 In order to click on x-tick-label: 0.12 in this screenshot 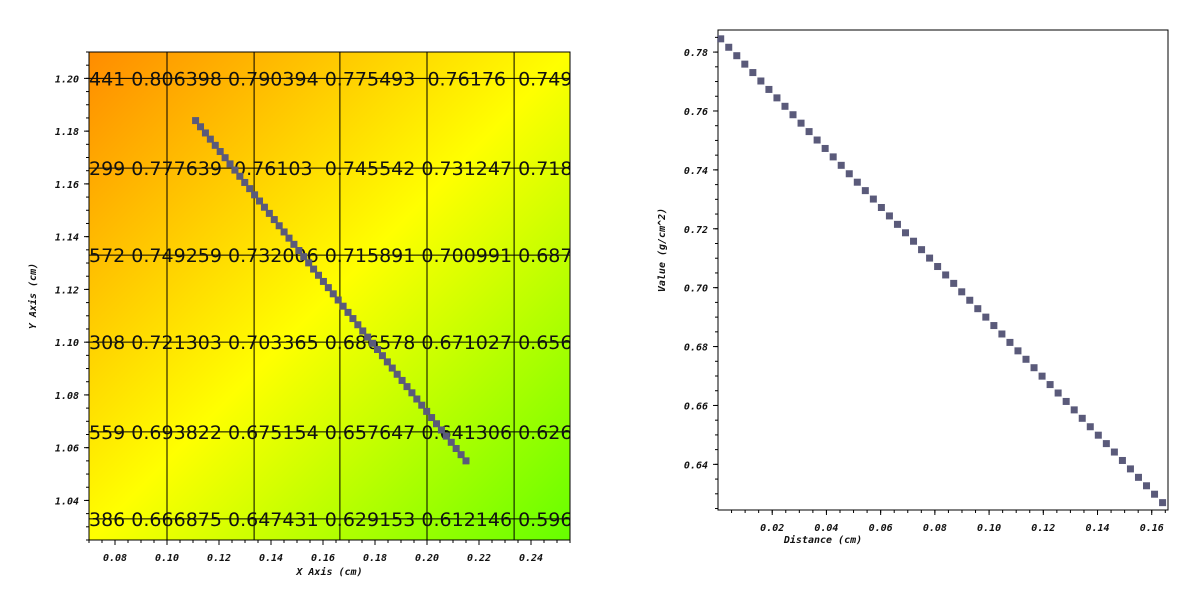, I will do `click(1043, 528)`.